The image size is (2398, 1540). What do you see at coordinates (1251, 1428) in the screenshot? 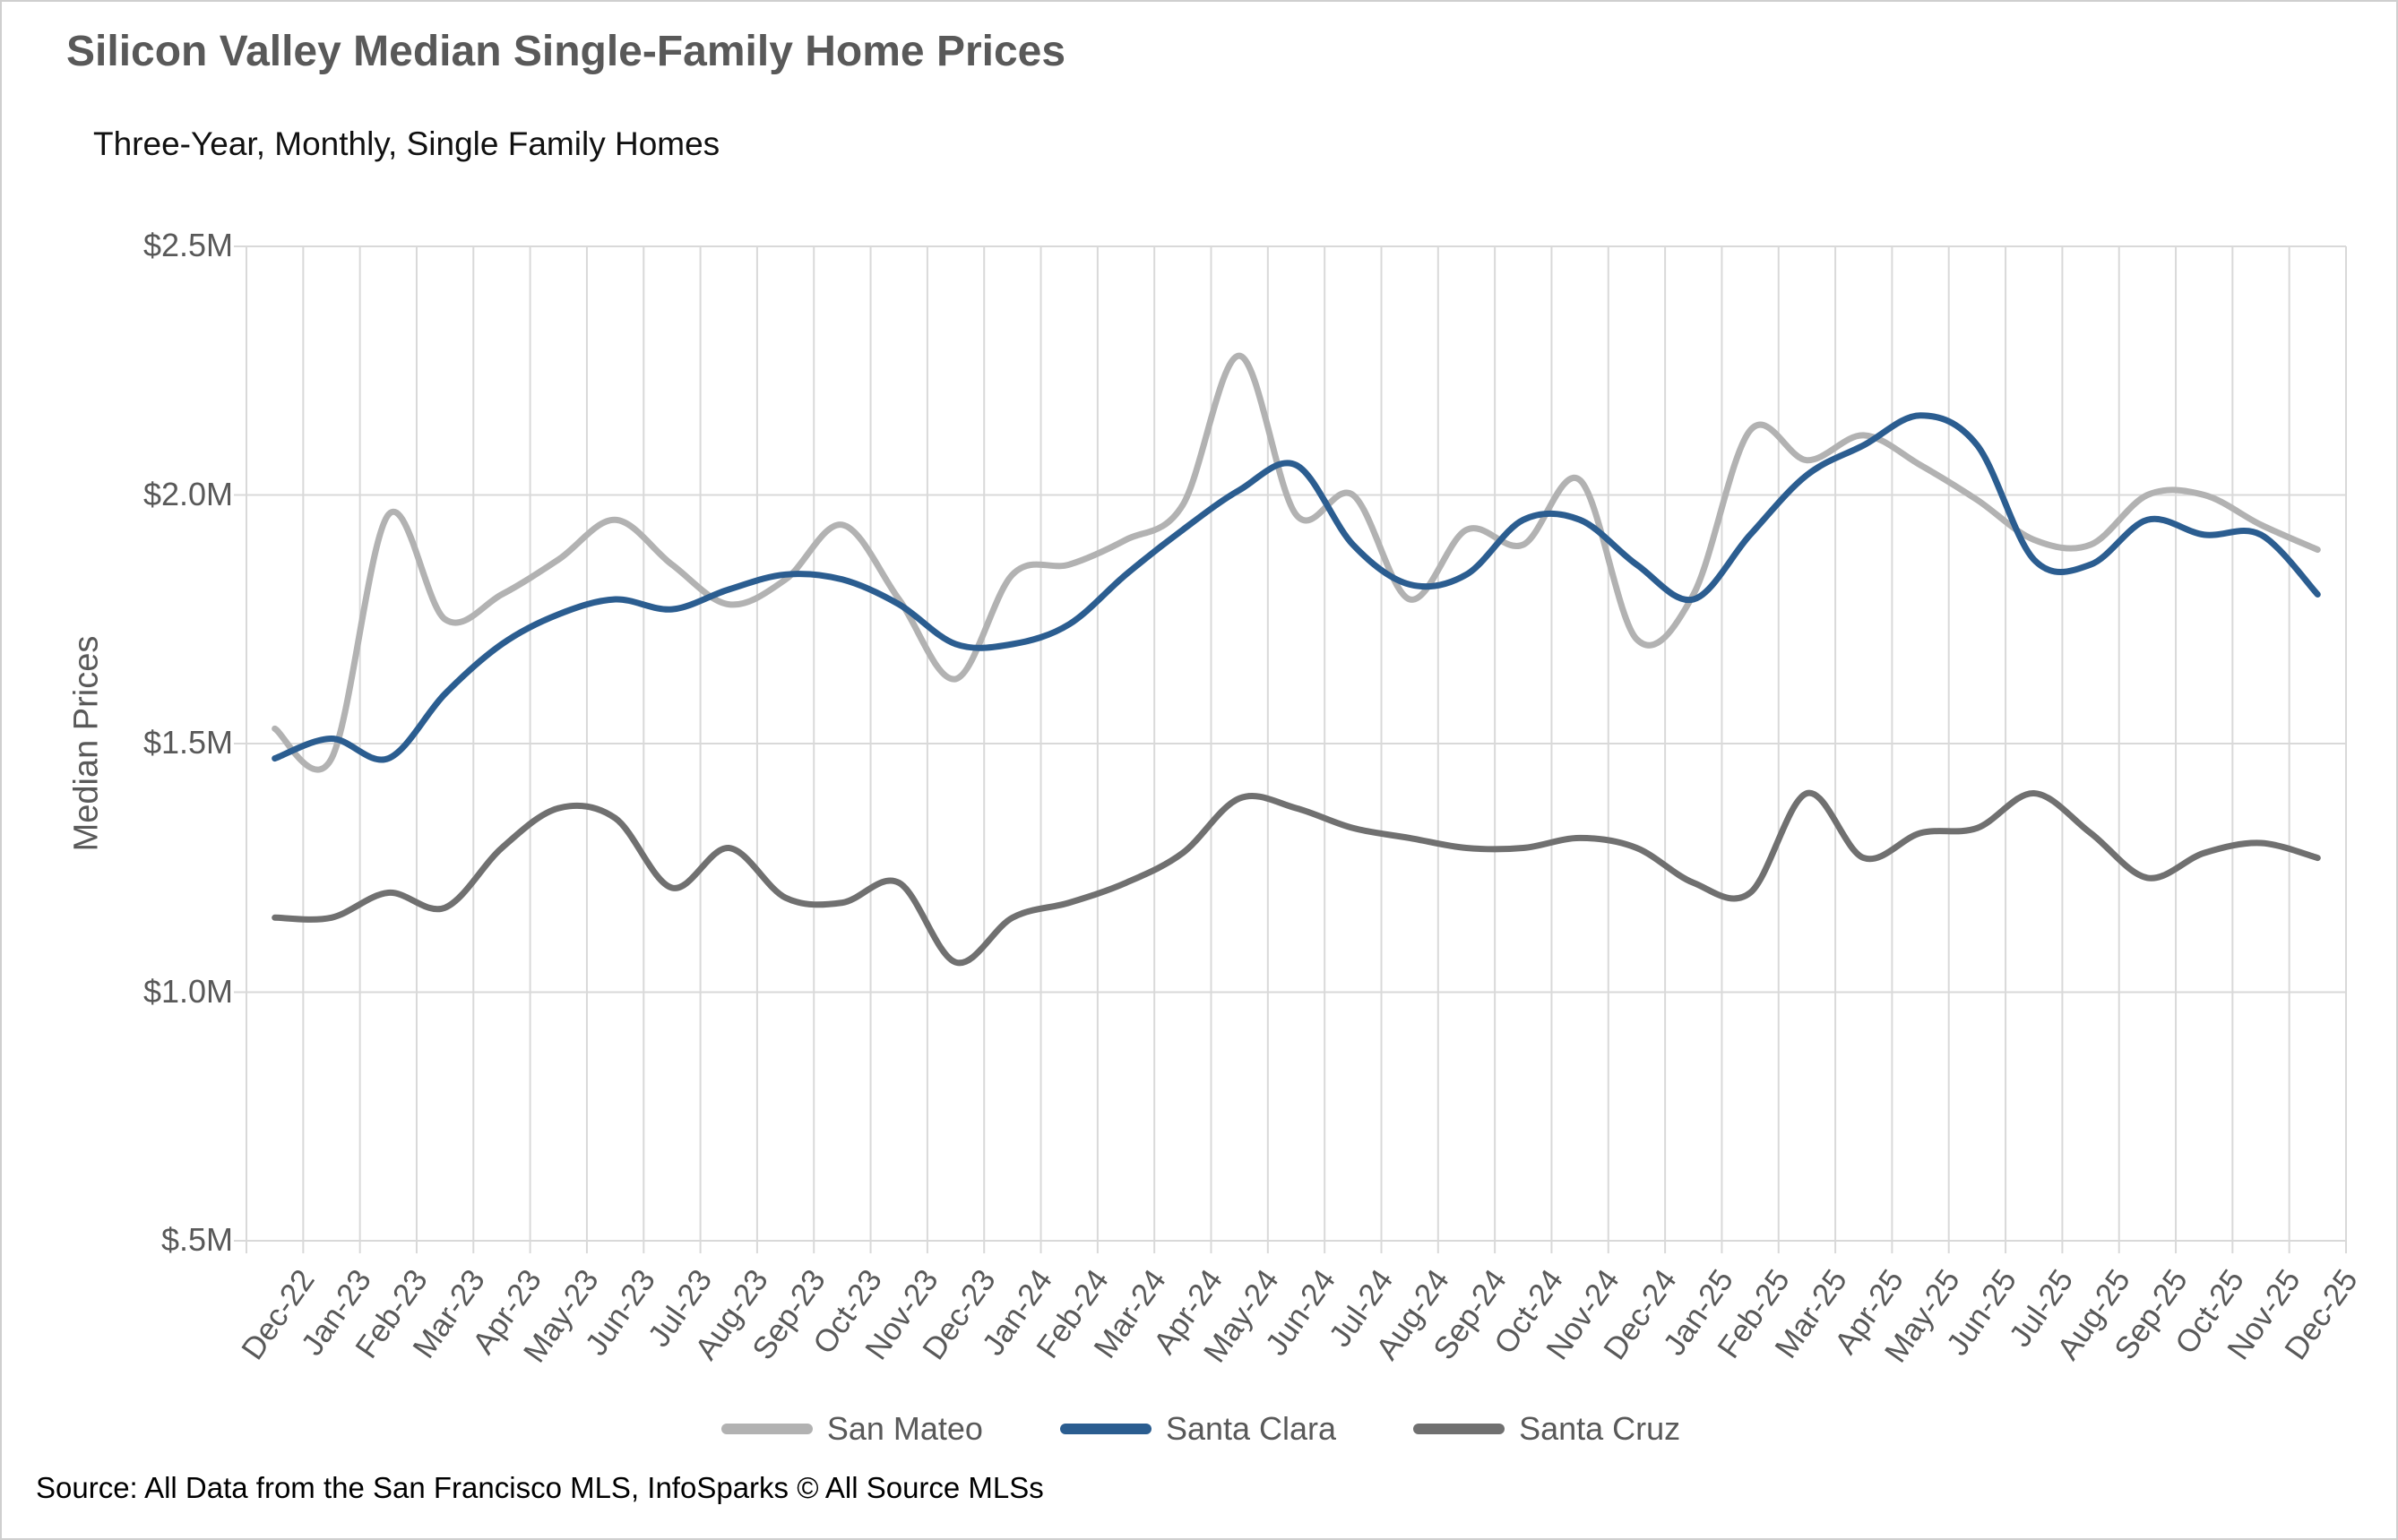
I see `legend-label: Santa Clara` at bounding box center [1251, 1428].